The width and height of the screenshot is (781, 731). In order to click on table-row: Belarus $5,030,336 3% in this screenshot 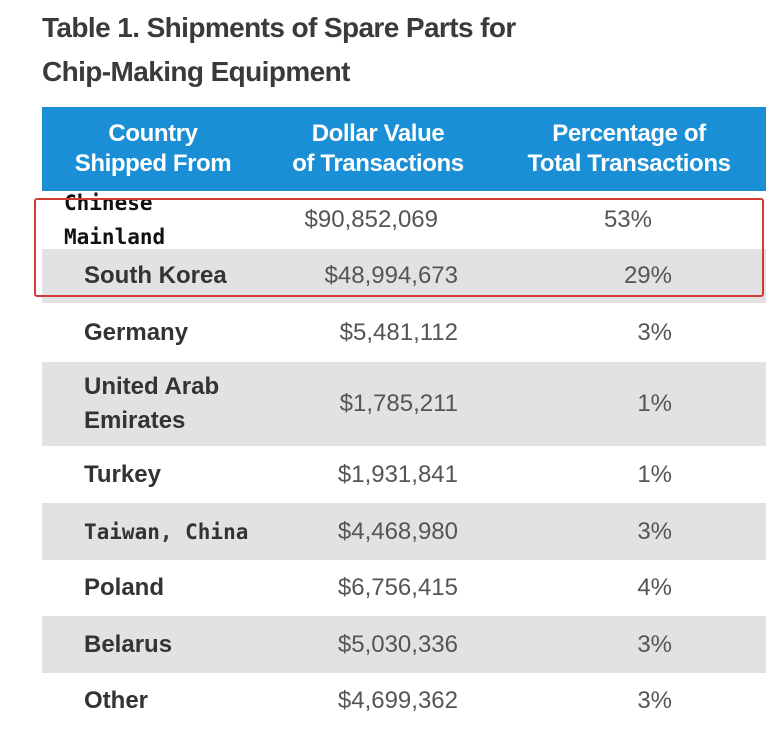, I will do `click(404, 644)`.